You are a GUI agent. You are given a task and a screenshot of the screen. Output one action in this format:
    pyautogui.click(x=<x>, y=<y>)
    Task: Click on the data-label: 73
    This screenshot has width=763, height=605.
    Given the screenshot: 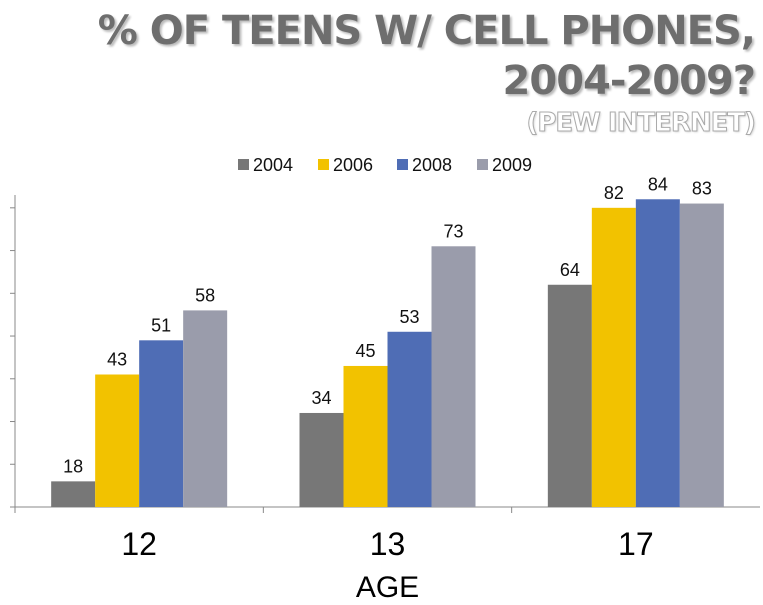 What is the action you would take?
    pyautogui.click(x=453, y=231)
    